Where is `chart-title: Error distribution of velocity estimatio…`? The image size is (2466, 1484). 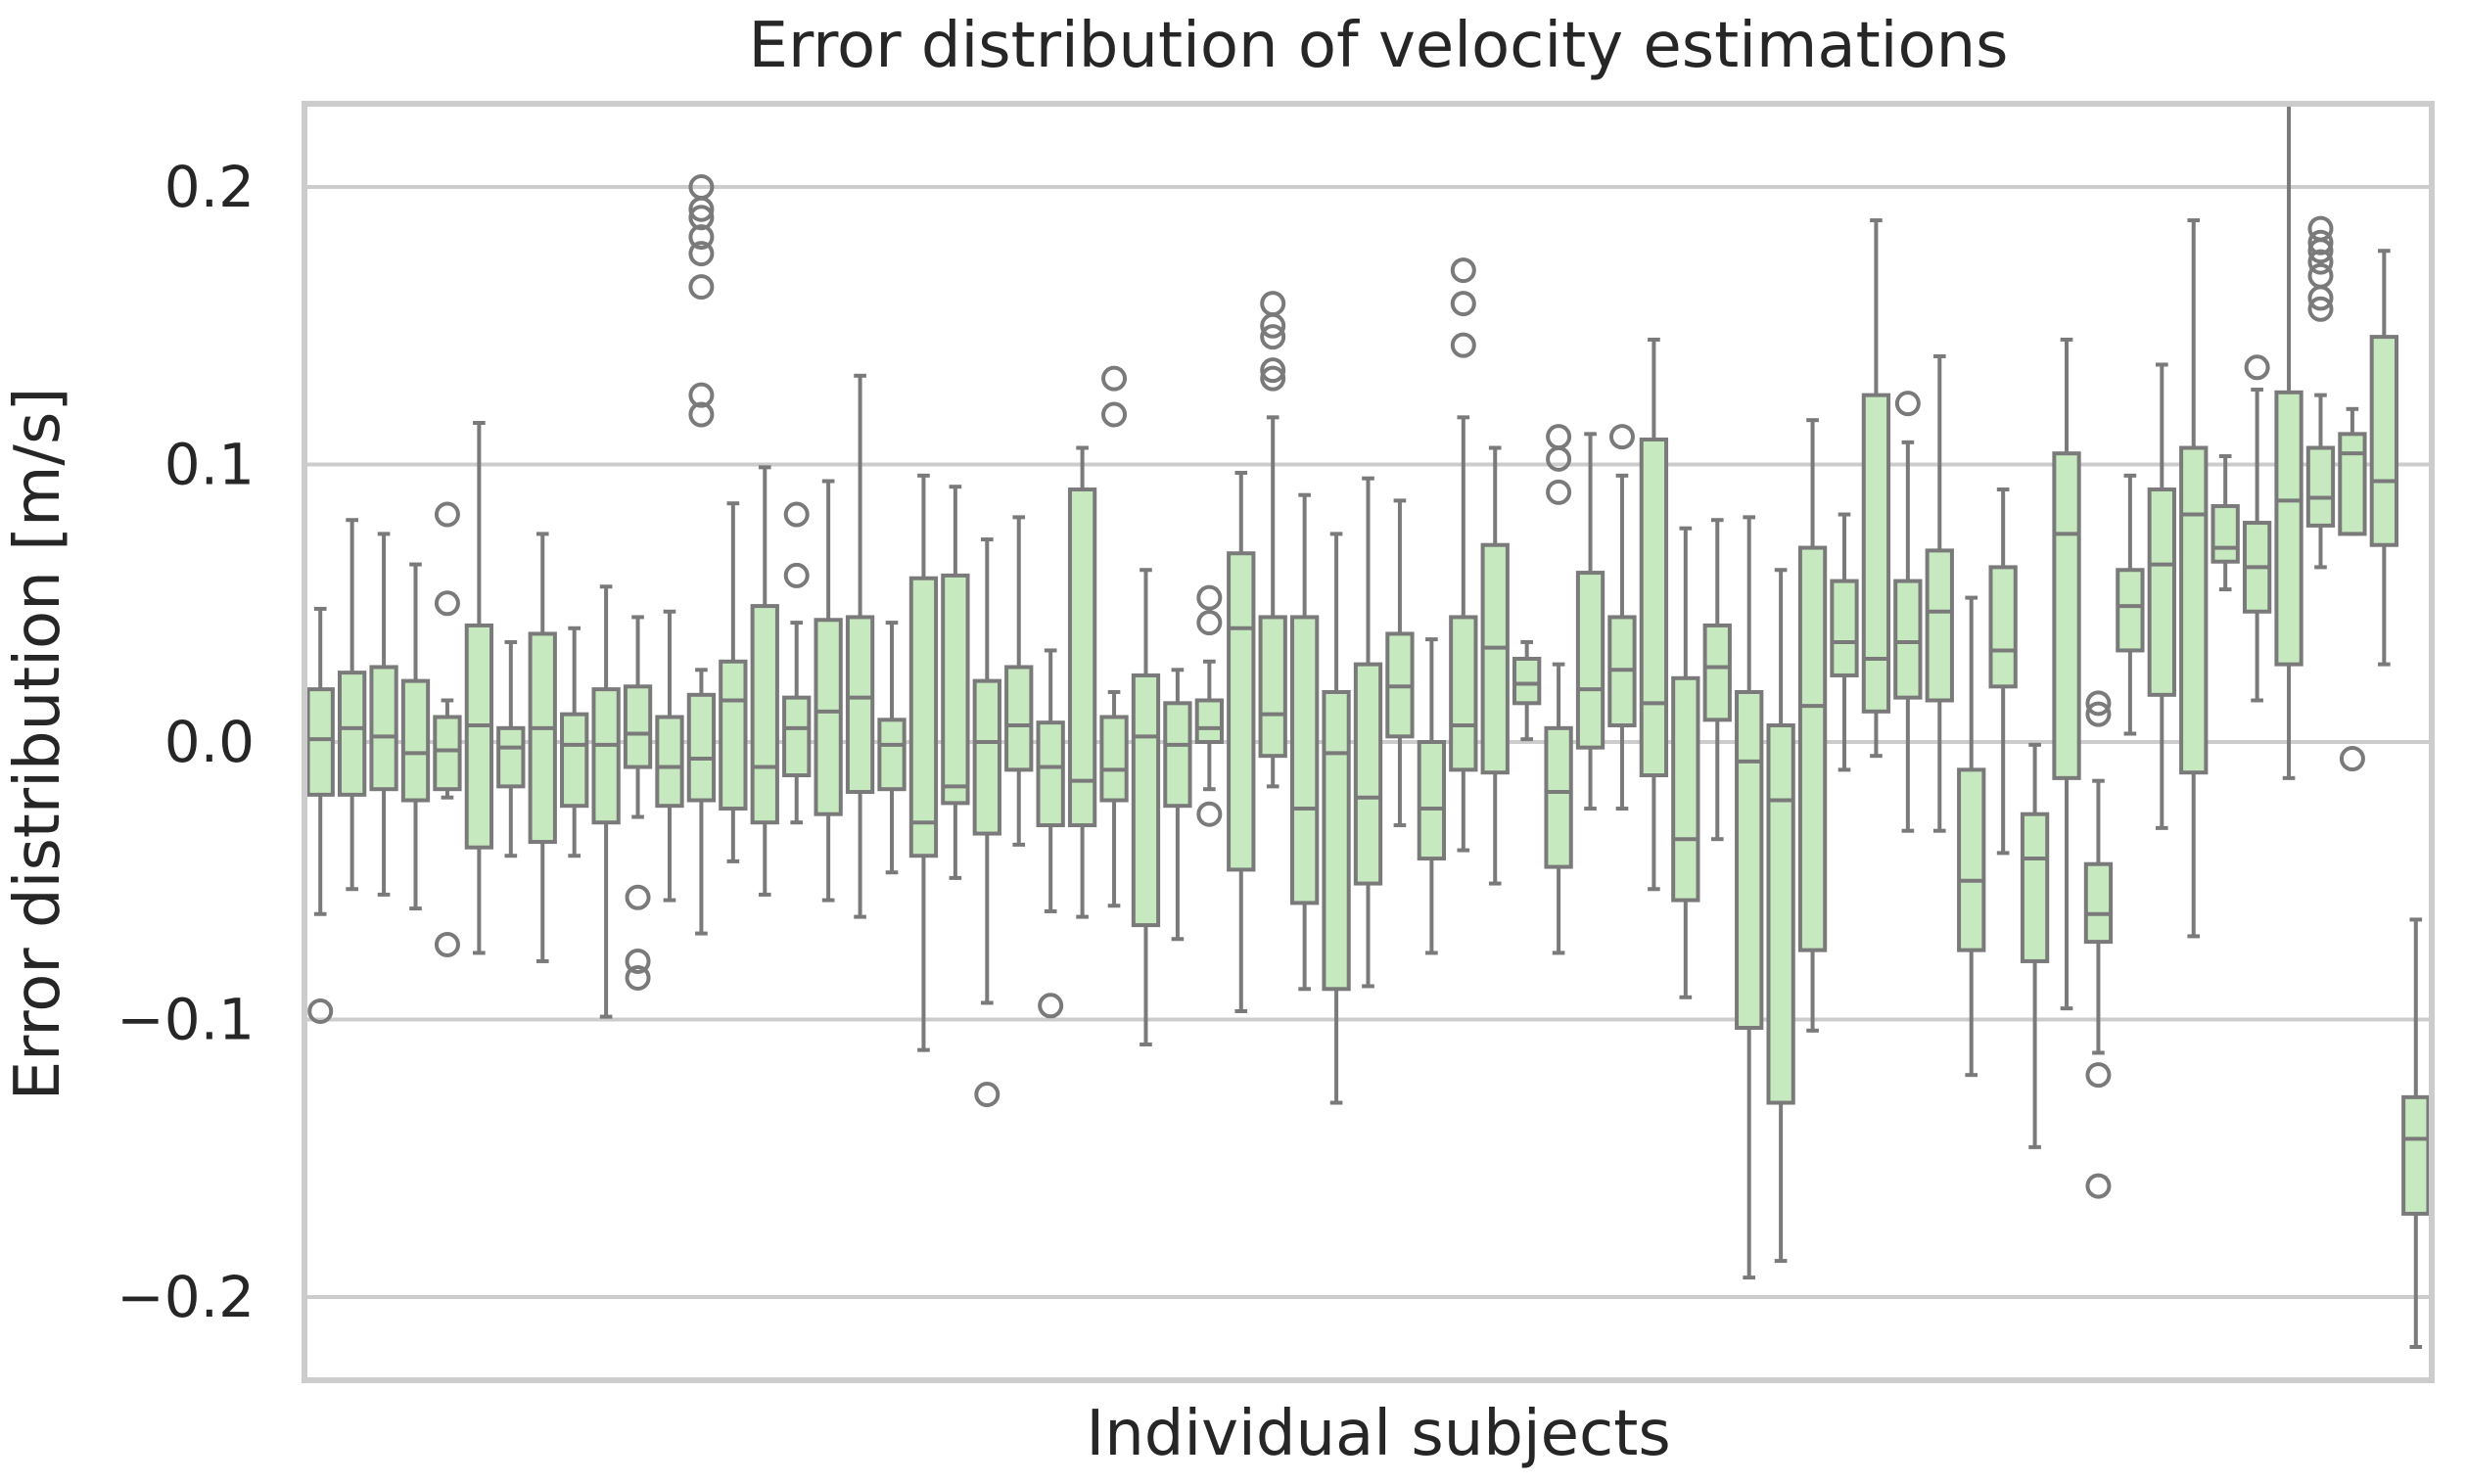
chart-title: Error distribution of velocity estimatio… is located at coordinates (1379, 46).